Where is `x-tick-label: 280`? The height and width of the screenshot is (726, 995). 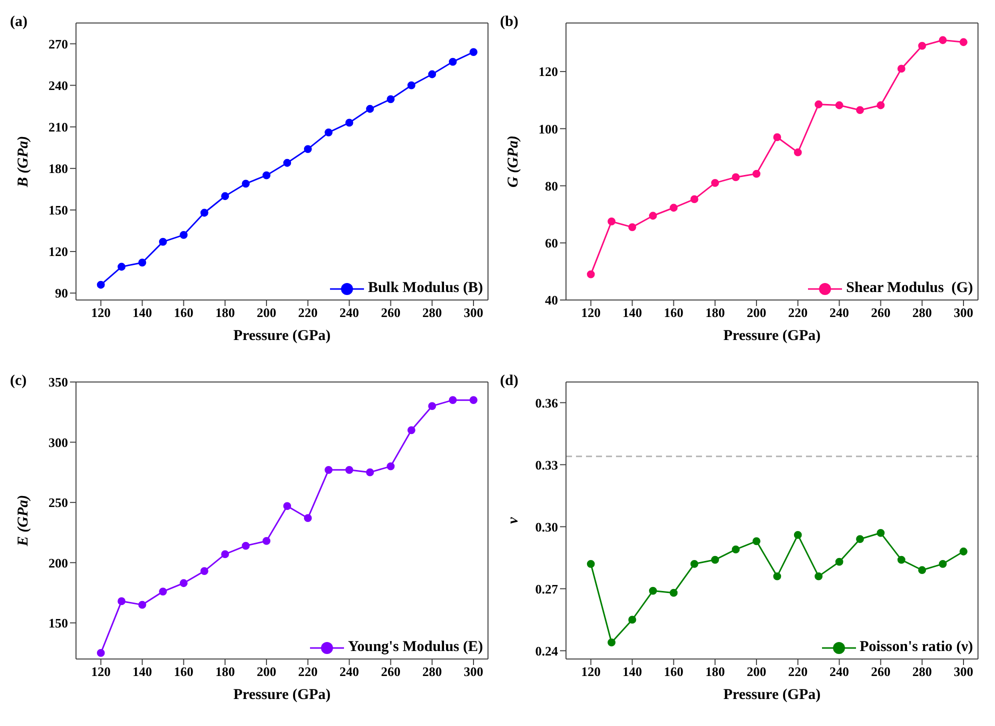
x-tick-label: 280 is located at coordinates (922, 312).